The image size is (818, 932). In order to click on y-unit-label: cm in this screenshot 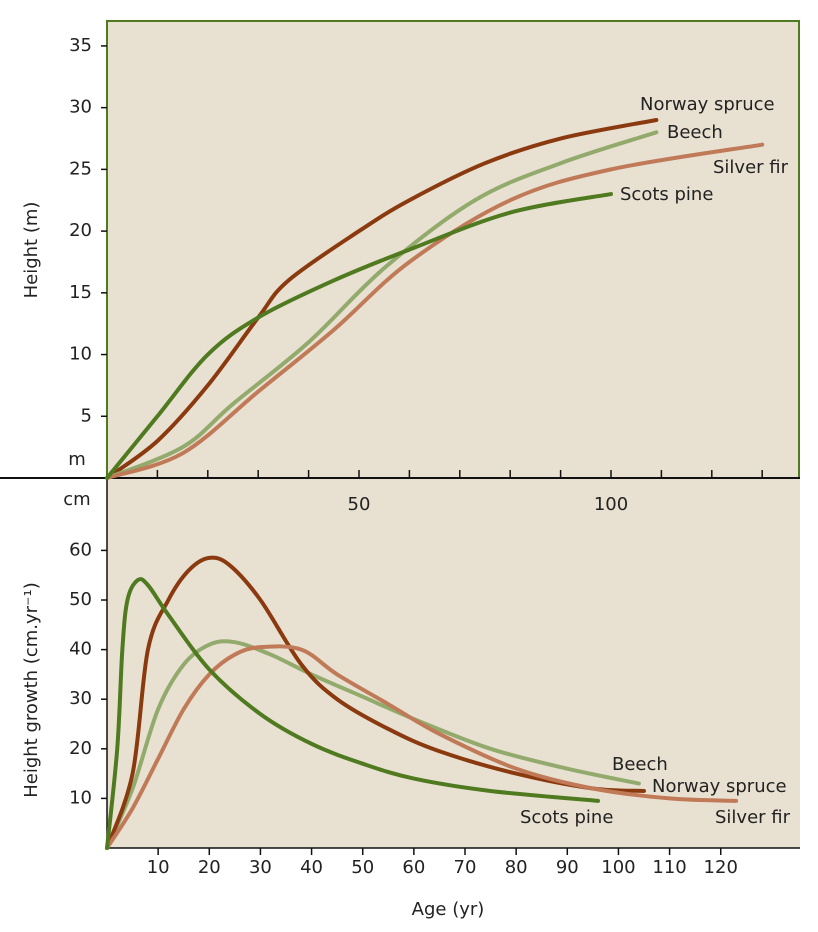, I will do `click(76, 499)`.